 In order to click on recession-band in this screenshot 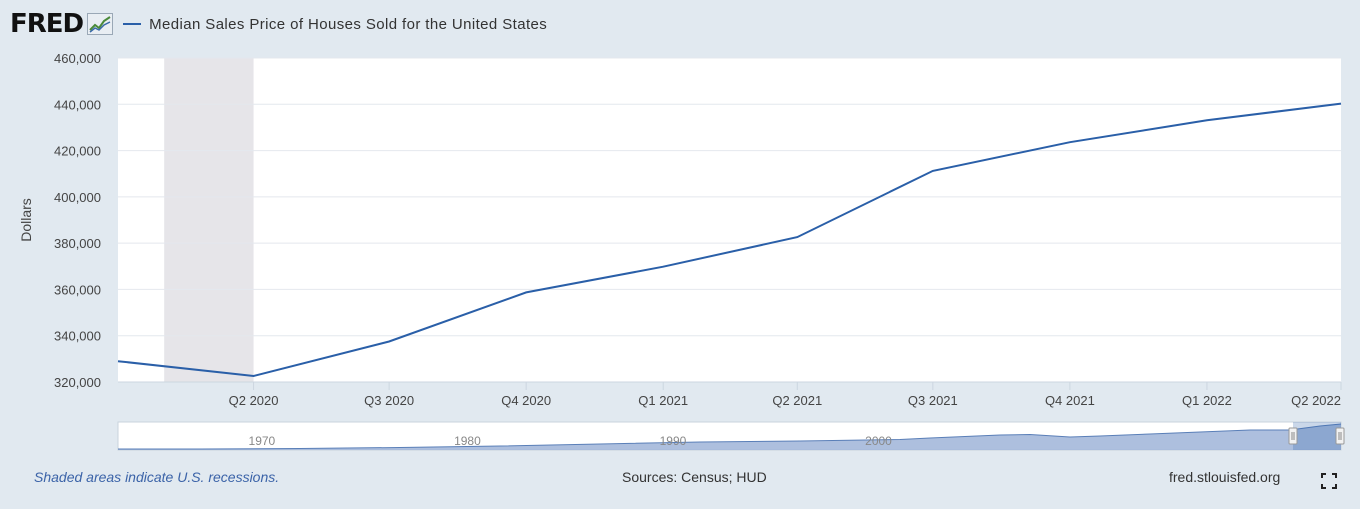, I will do `click(209, 220)`.